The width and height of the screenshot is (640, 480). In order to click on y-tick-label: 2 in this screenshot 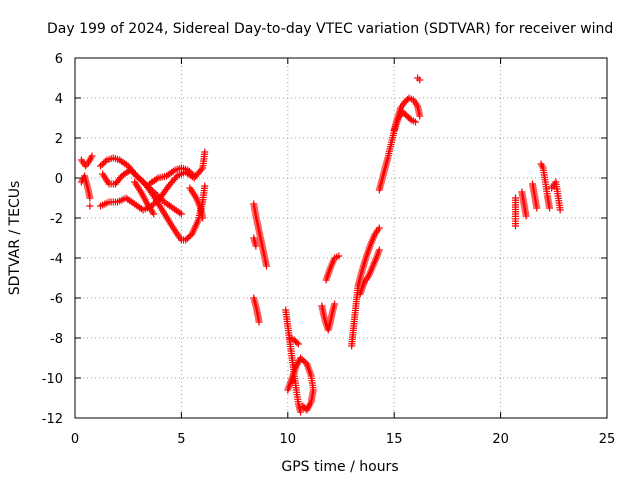, I will do `click(59, 139)`.